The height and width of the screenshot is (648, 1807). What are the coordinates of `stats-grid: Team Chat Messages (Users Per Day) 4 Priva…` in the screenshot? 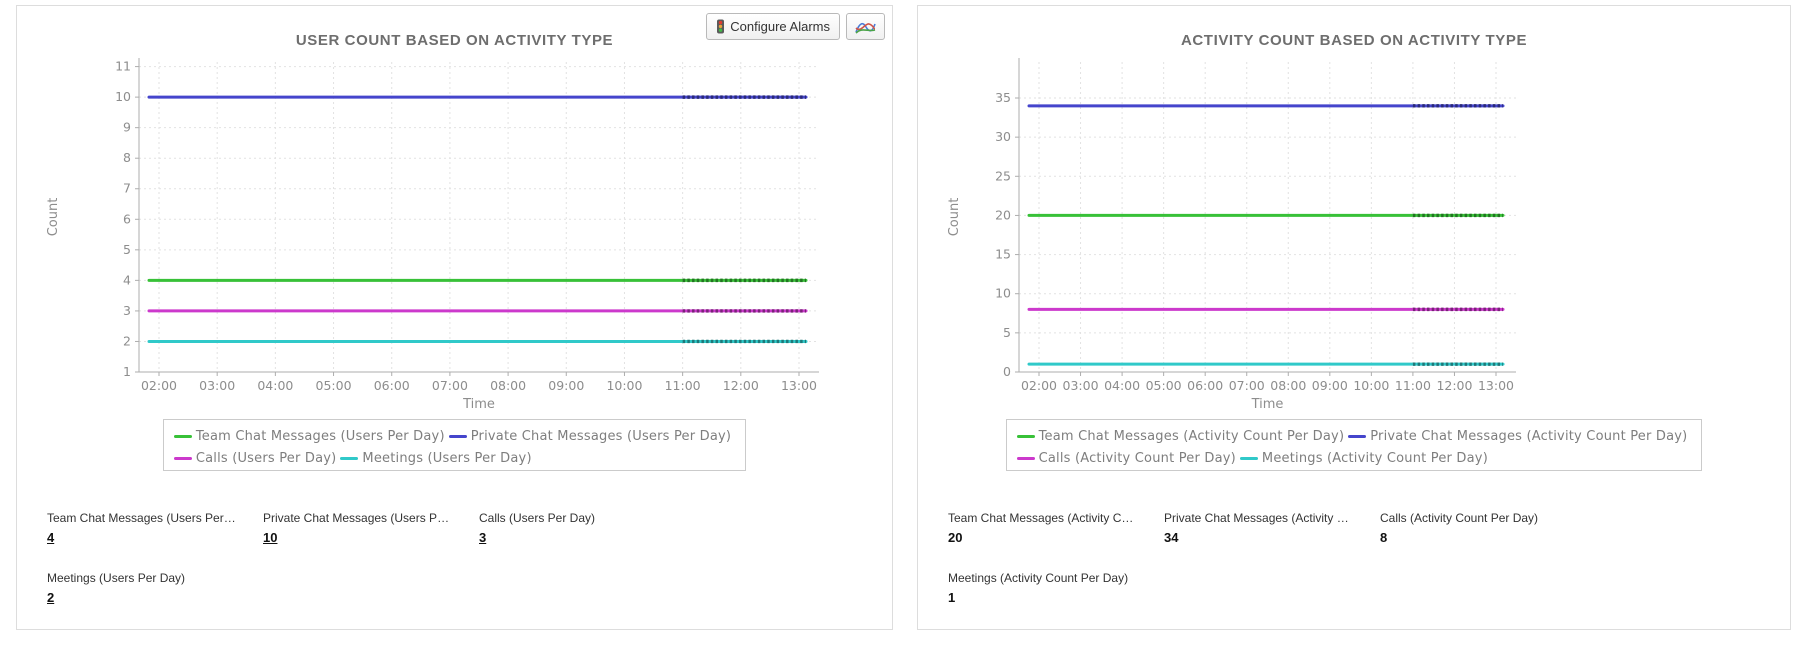 It's located at (469, 558).